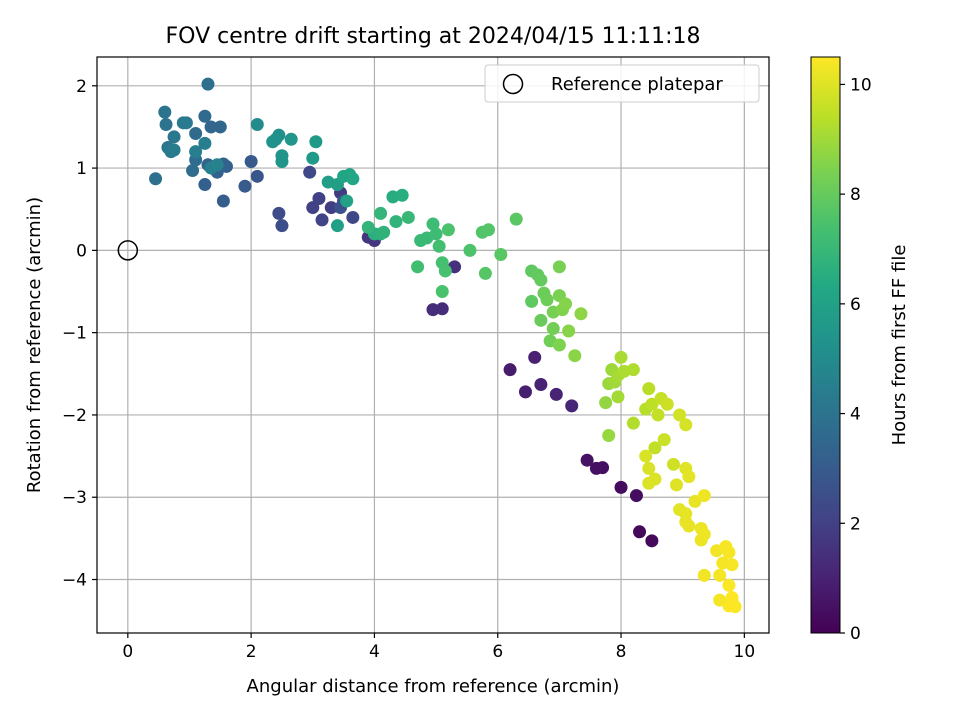 Image resolution: width=960 pixels, height=720 pixels. What do you see at coordinates (127, 652) in the screenshot?
I see `x-tick-label: 0` at bounding box center [127, 652].